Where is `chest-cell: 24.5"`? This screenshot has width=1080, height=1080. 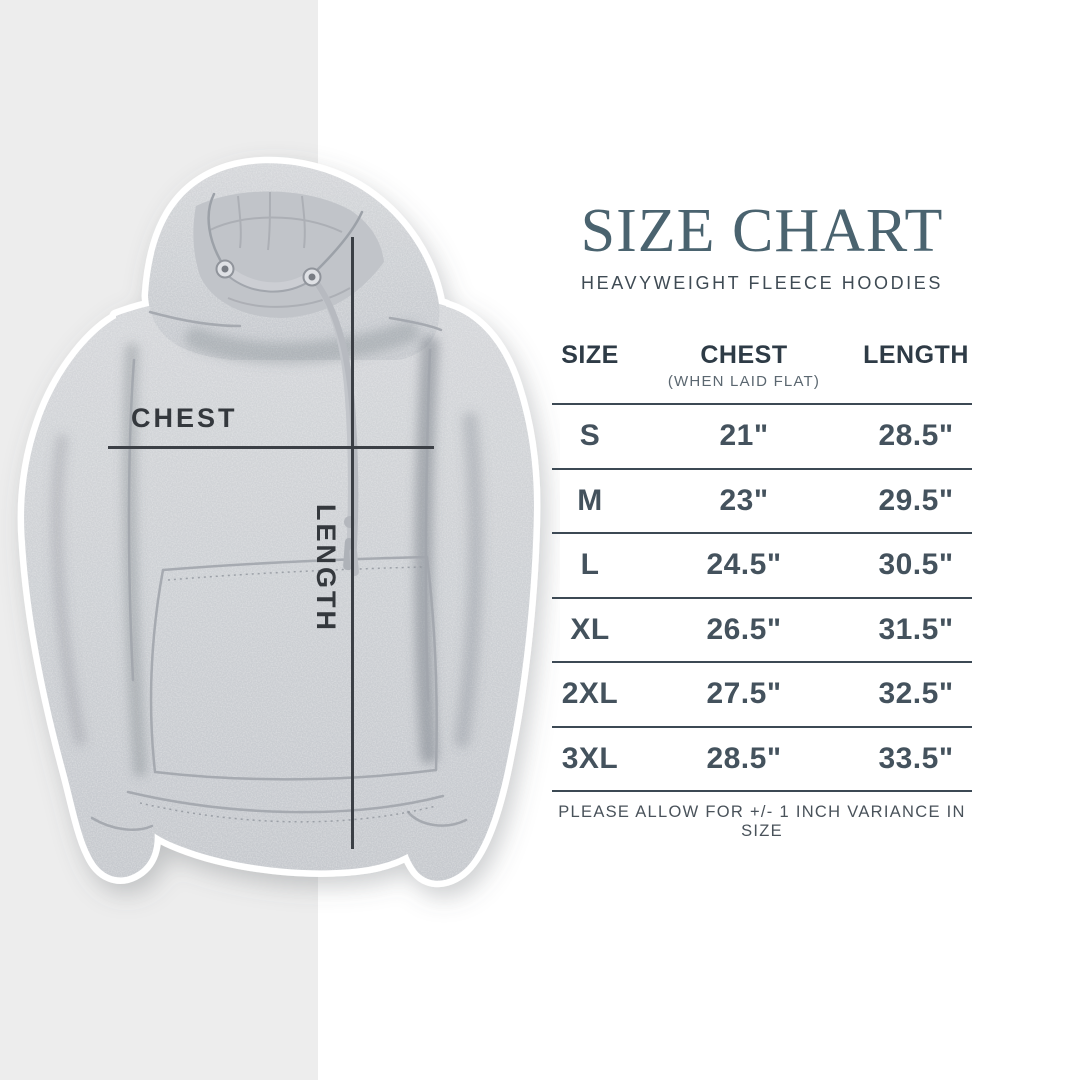
chest-cell: 24.5" is located at coordinates (744, 565).